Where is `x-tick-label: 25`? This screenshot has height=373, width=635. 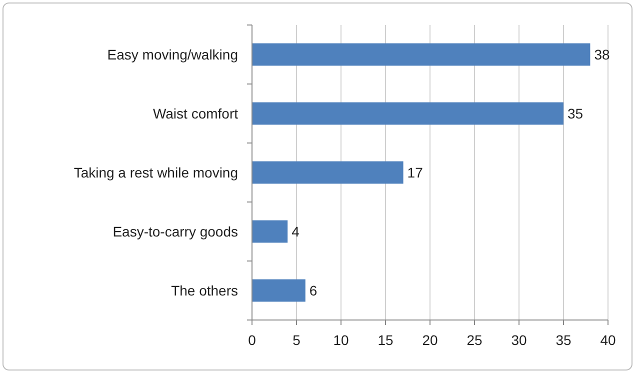
x-tick-label: 25 is located at coordinates (474, 340).